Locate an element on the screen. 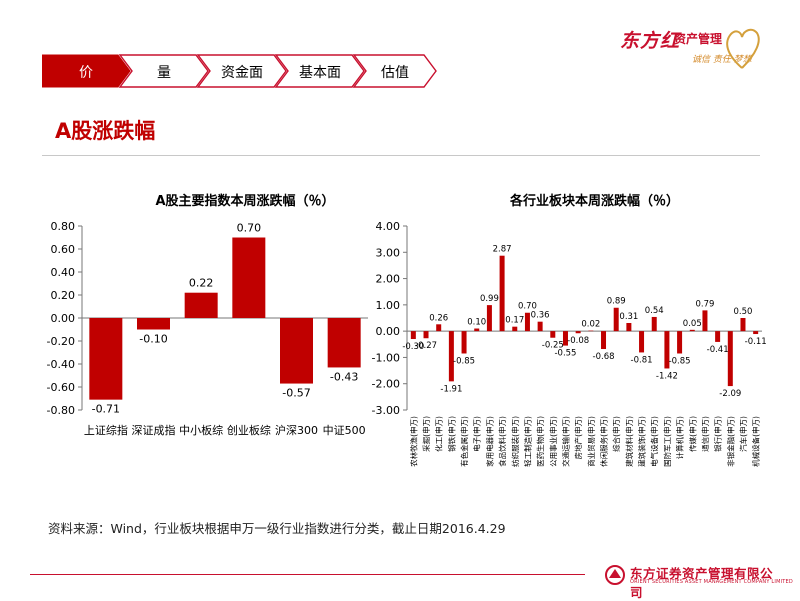 This screenshot has width=800, height=601. chart2-x-tick-label: 综合(申万) is located at coordinates (616, 434).